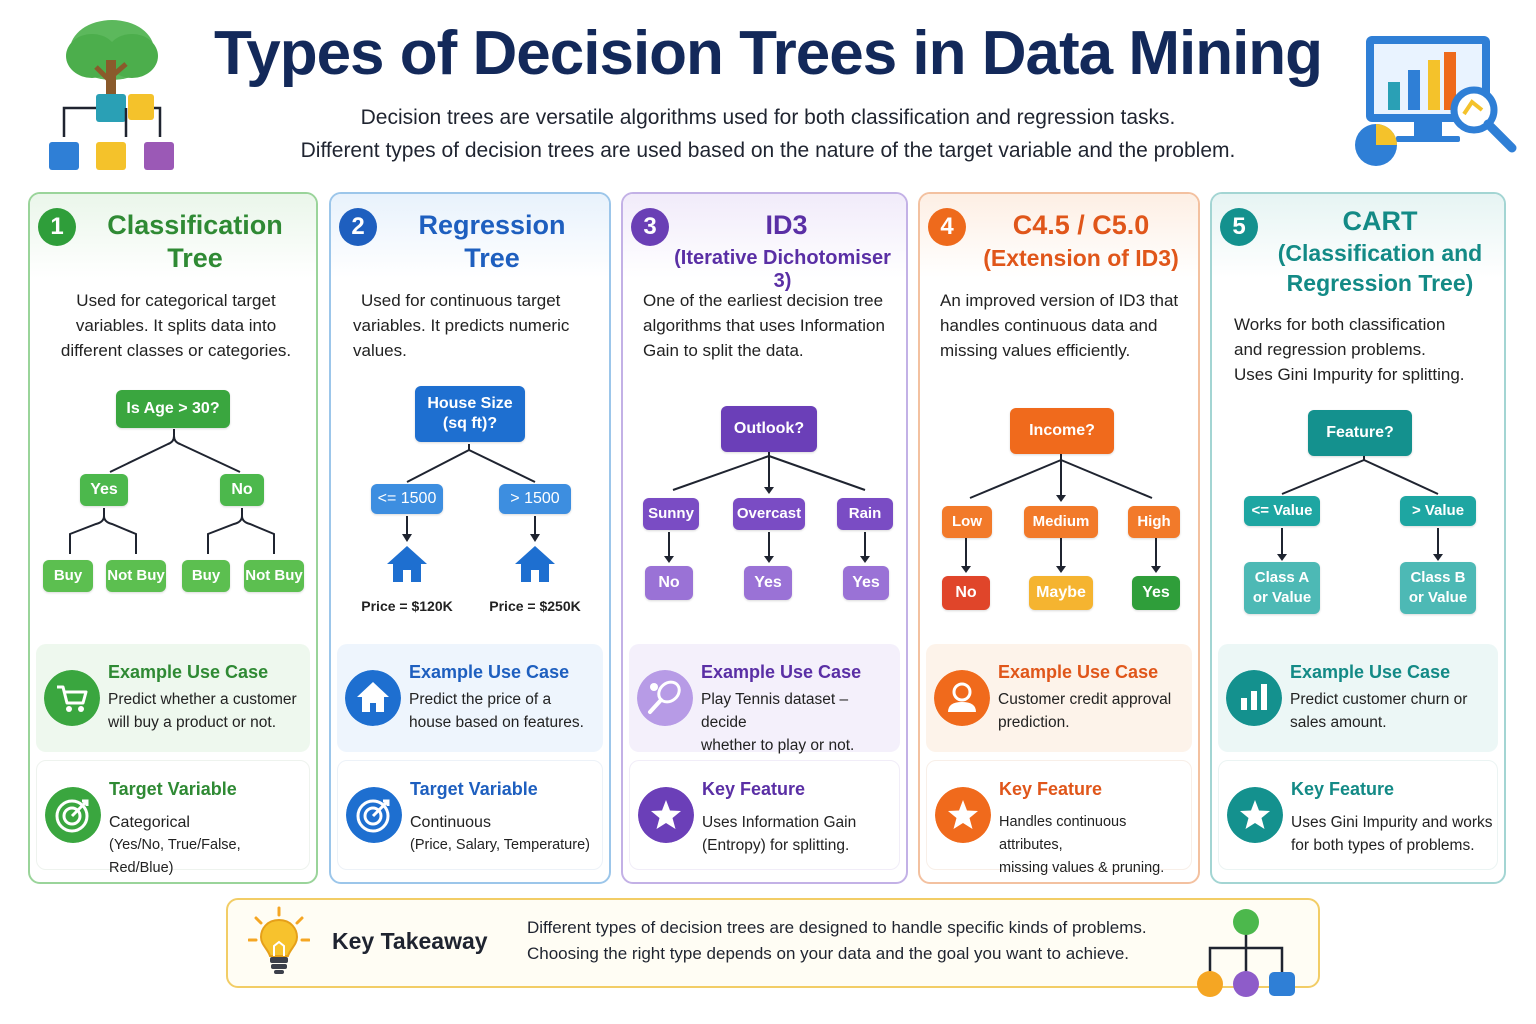  What do you see at coordinates (1380, 283) in the screenshot?
I see `card-title-line-3: Regression Tree)` at bounding box center [1380, 283].